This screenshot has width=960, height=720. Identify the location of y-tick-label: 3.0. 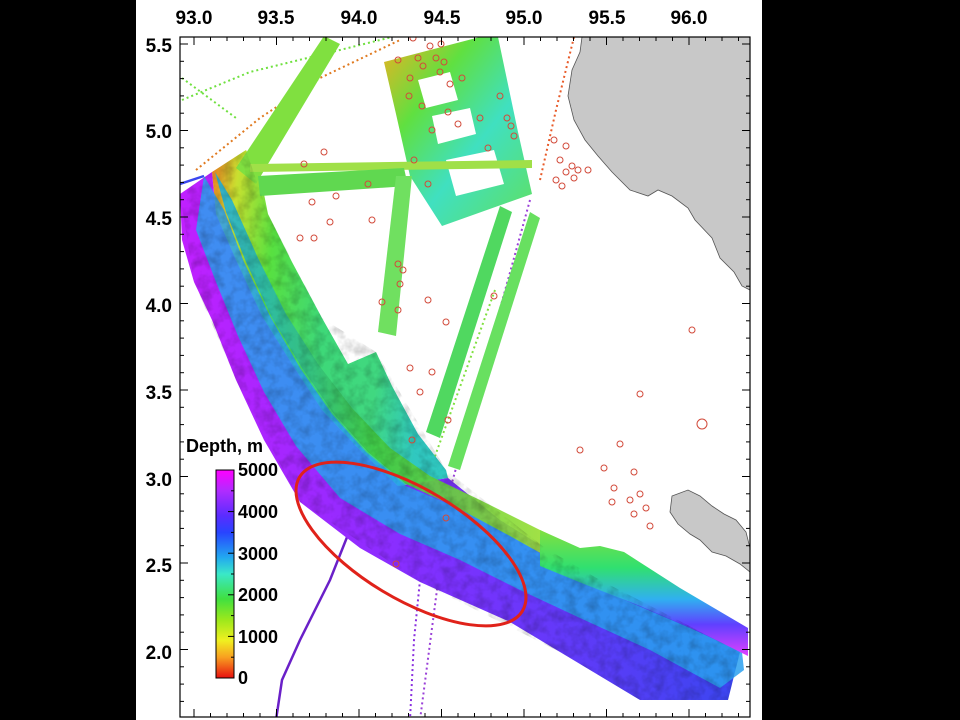
(159, 480).